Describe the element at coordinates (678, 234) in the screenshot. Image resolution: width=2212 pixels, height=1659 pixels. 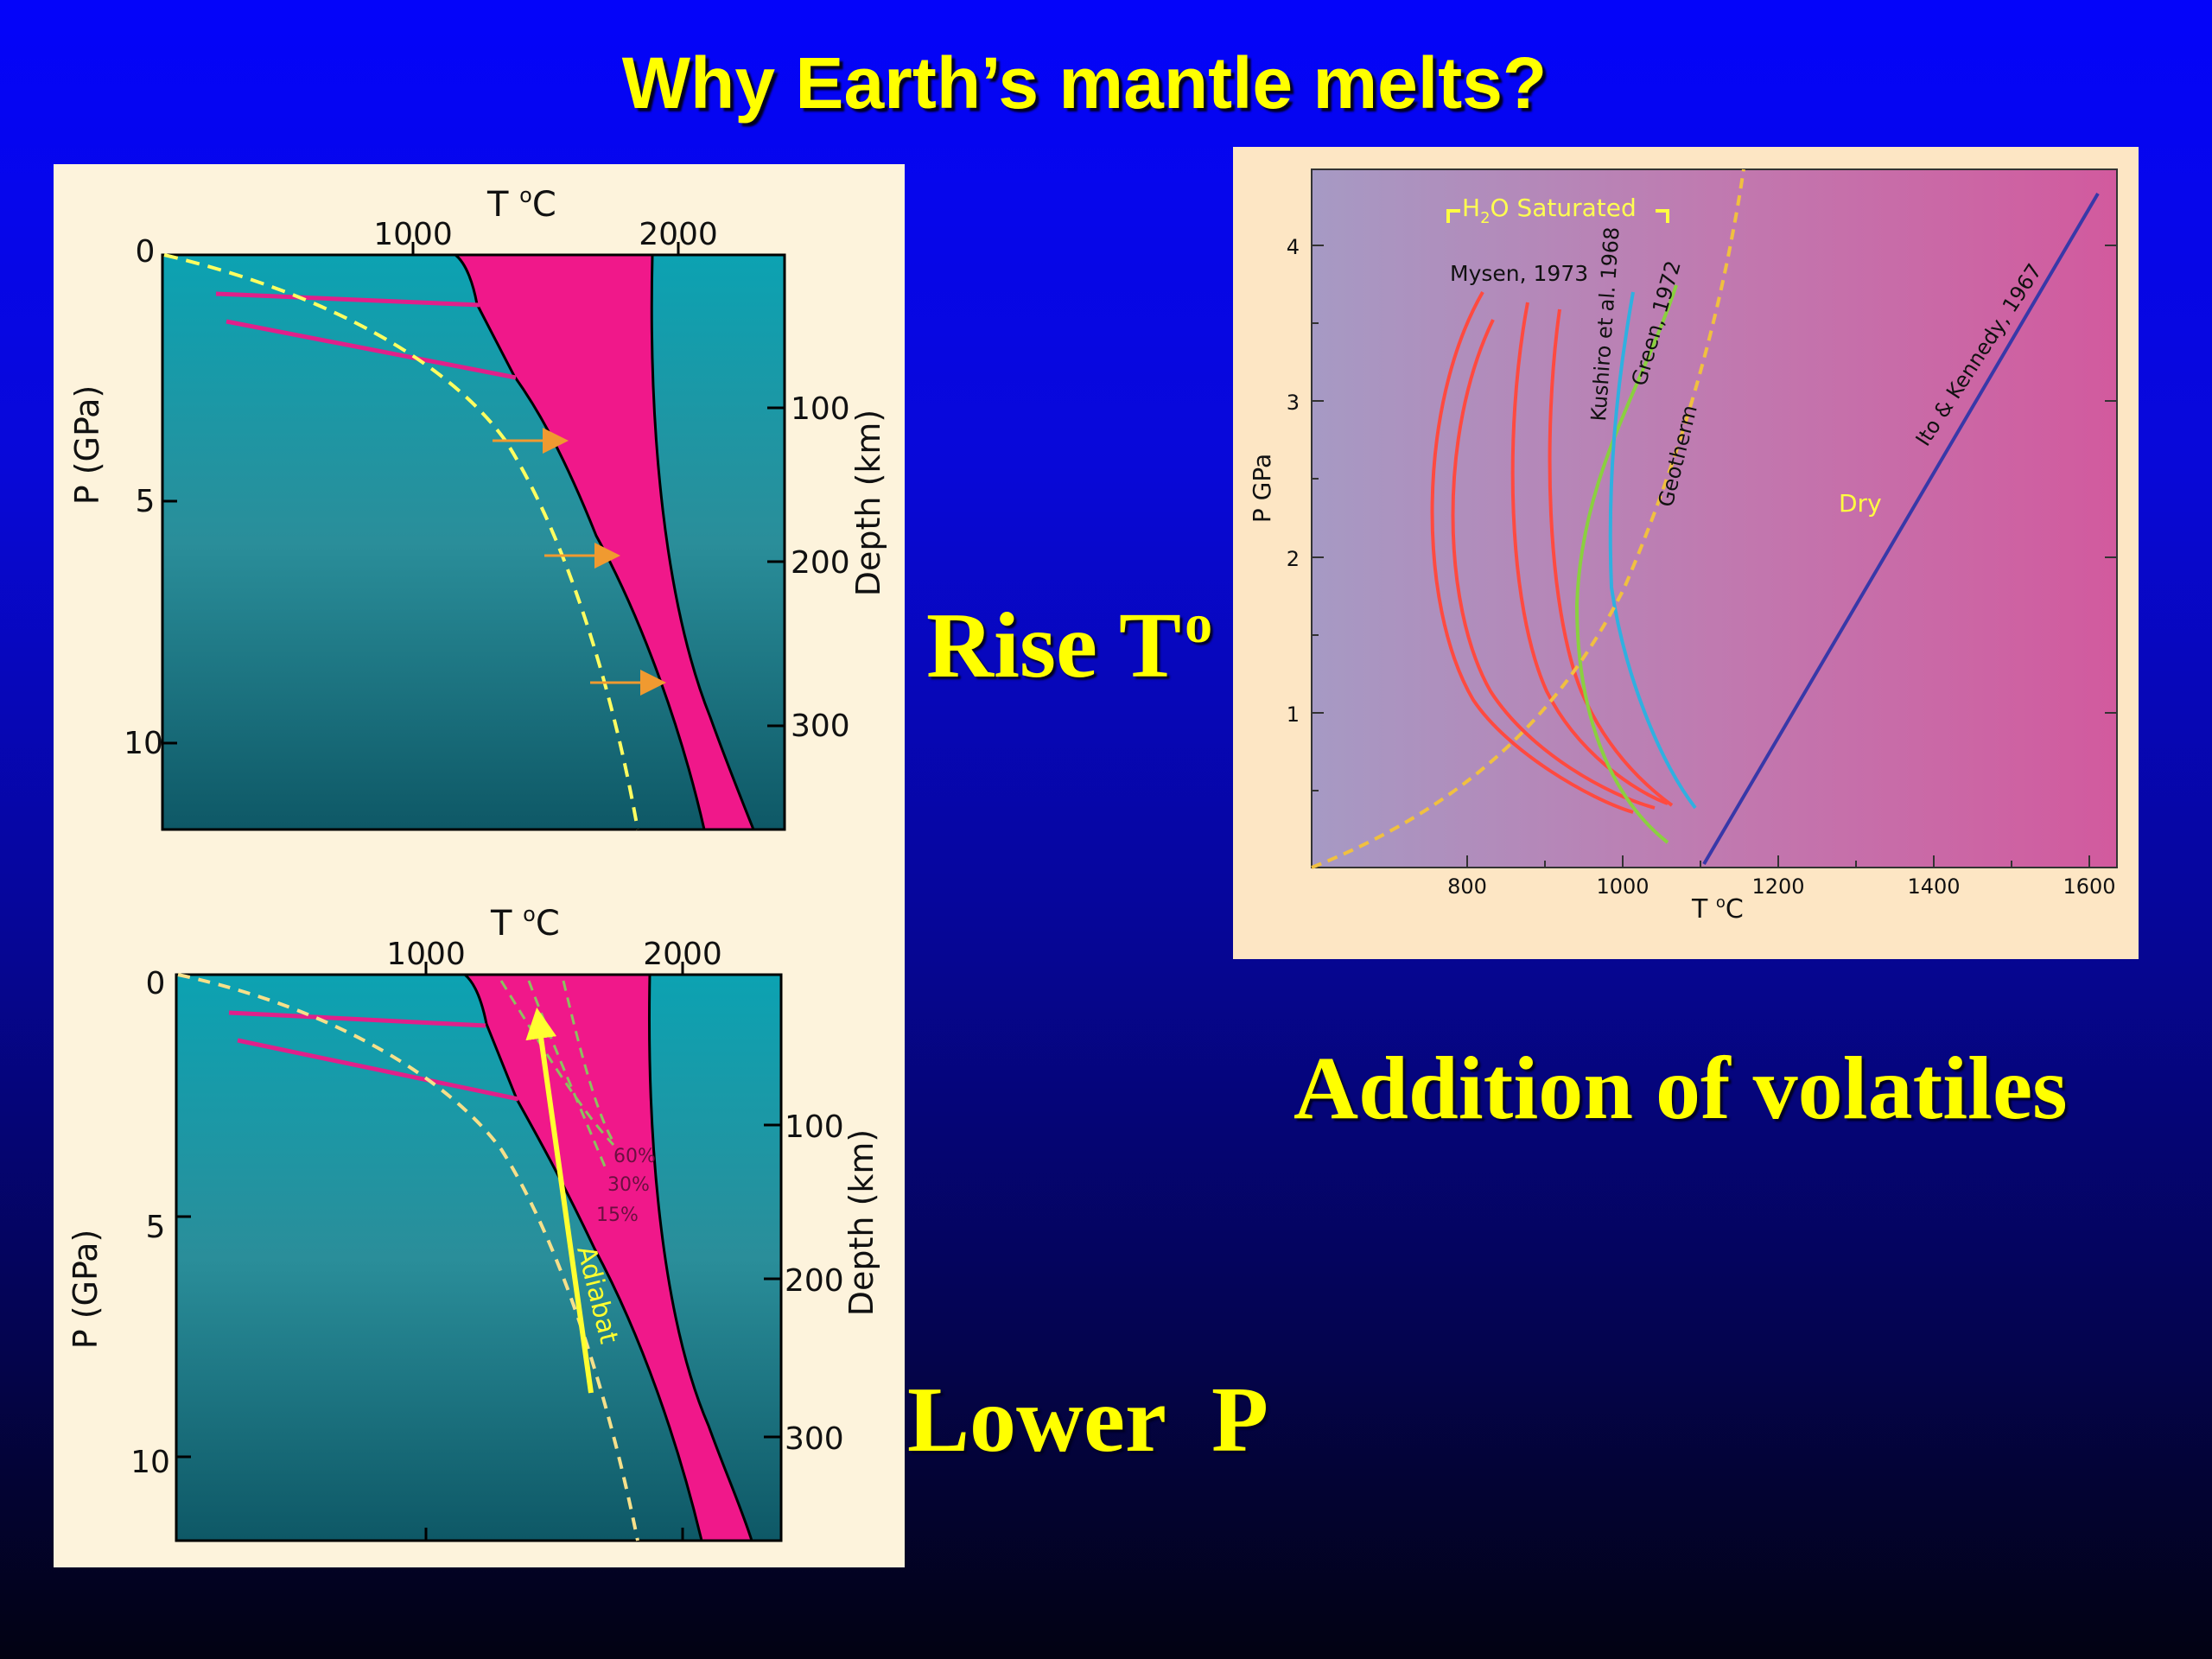
I see `top-left-x-tick-2000: 2000` at that location.